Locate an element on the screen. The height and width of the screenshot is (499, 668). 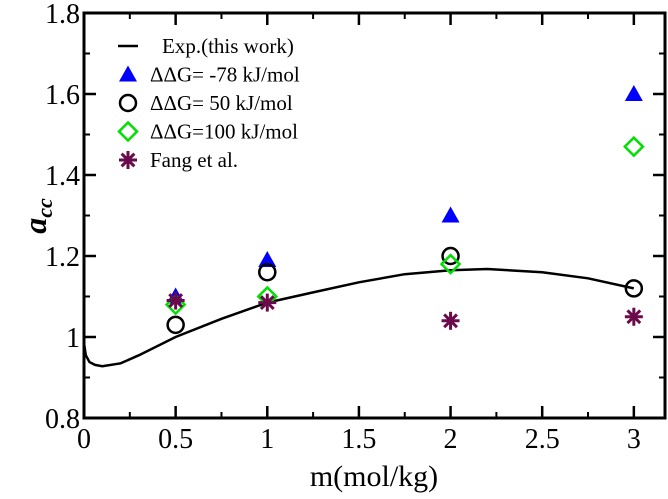
legend-triangle-icon is located at coordinates (128, 73).